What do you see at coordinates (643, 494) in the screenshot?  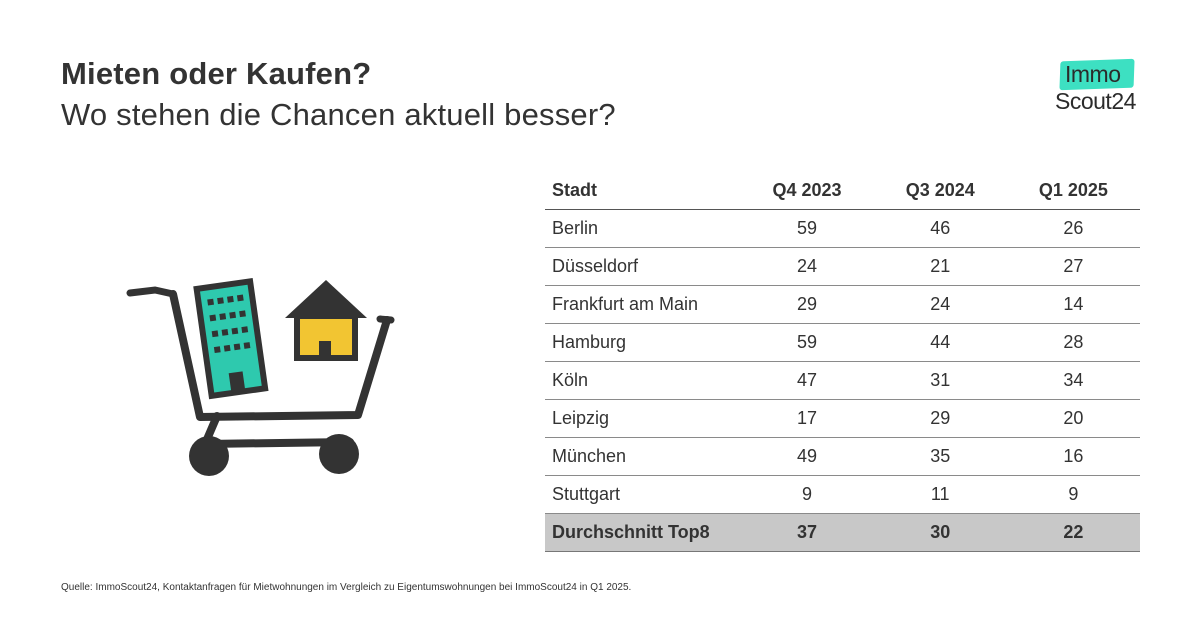 I see `city-cell: Stuttgart` at bounding box center [643, 494].